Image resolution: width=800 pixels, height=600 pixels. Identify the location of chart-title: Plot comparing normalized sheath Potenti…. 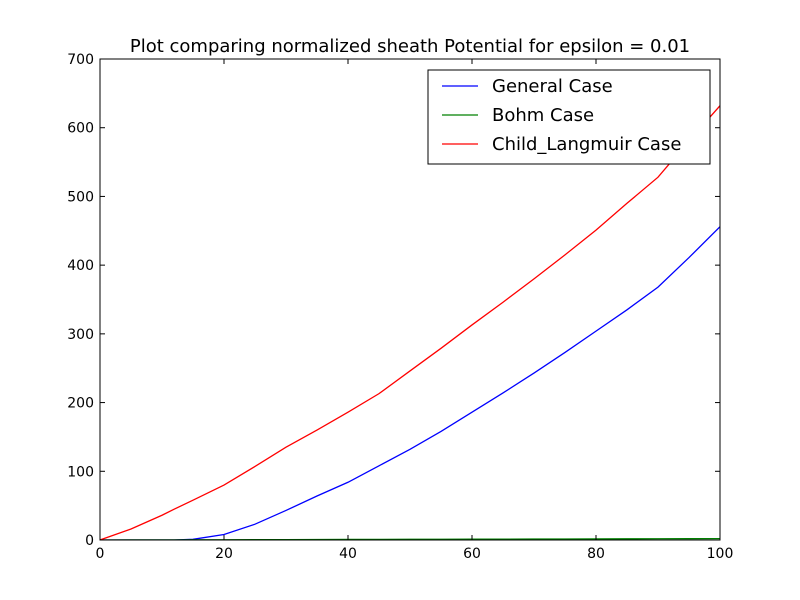
(410, 46).